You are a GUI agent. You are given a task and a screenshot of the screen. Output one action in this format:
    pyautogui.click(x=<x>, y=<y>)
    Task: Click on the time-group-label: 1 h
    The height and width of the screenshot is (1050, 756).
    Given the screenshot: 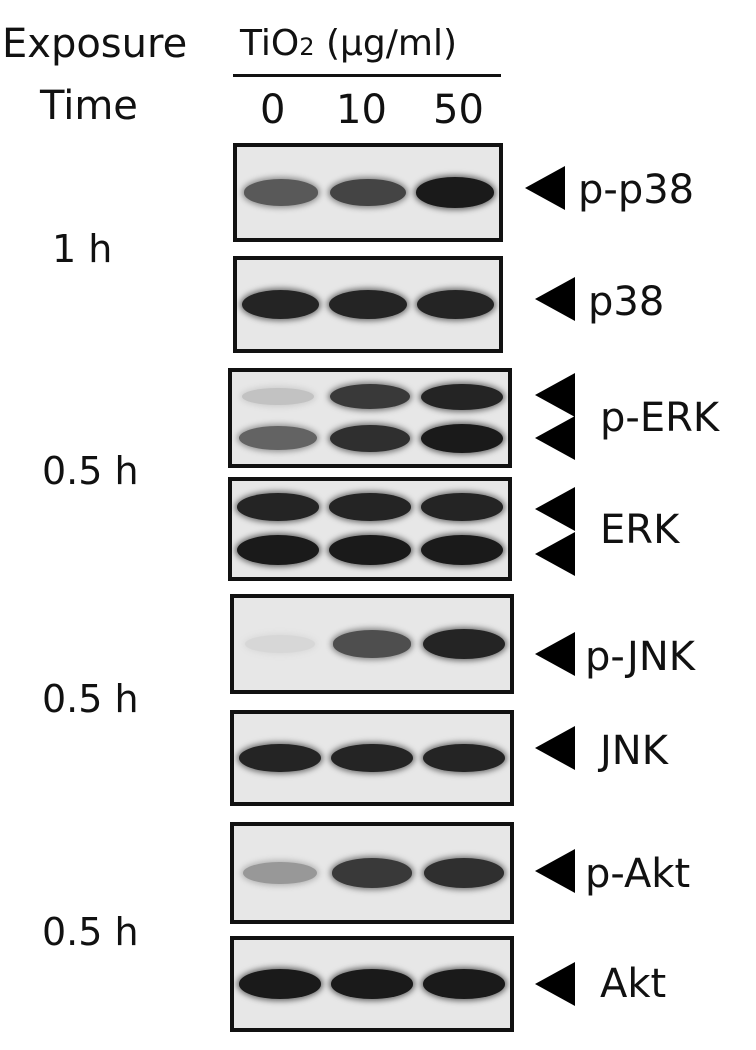 What is the action you would take?
    pyautogui.click(x=82, y=249)
    